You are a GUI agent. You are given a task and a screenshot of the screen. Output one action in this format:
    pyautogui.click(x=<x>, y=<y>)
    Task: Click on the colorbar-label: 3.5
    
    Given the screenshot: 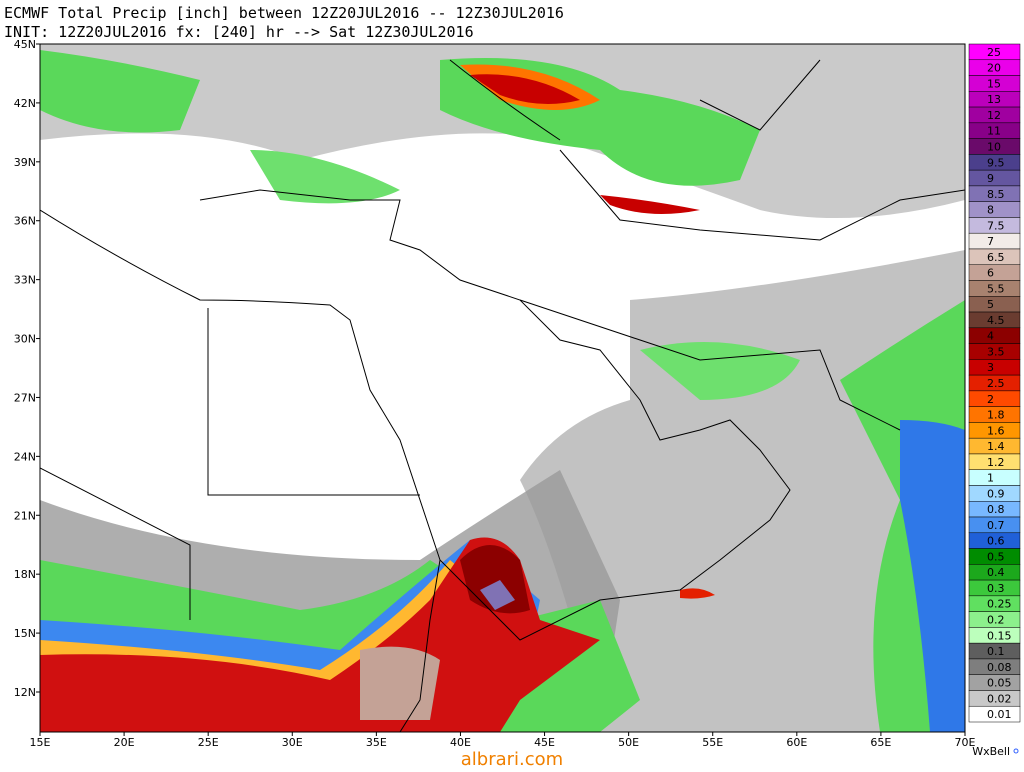 What is the action you would take?
    pyautogui.click(x=996, y=351)
    